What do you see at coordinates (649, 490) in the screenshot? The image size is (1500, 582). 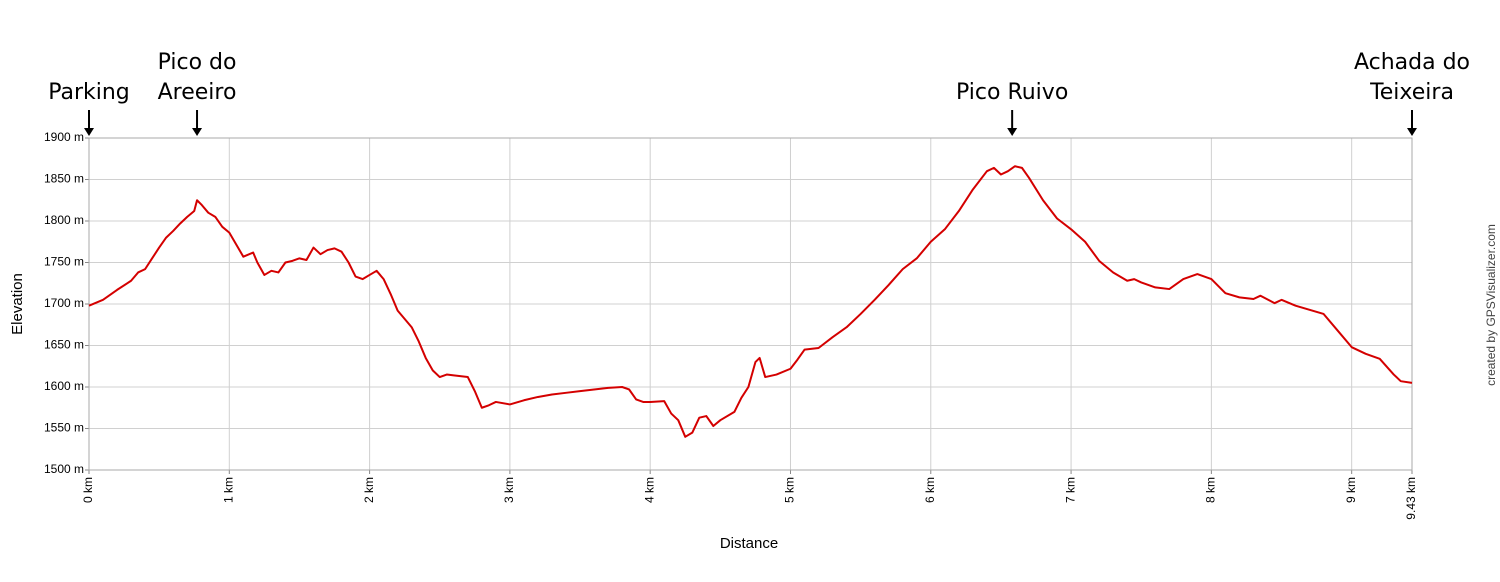 I see `x-tick-label: 4 km` at bounding box center [649, 490].